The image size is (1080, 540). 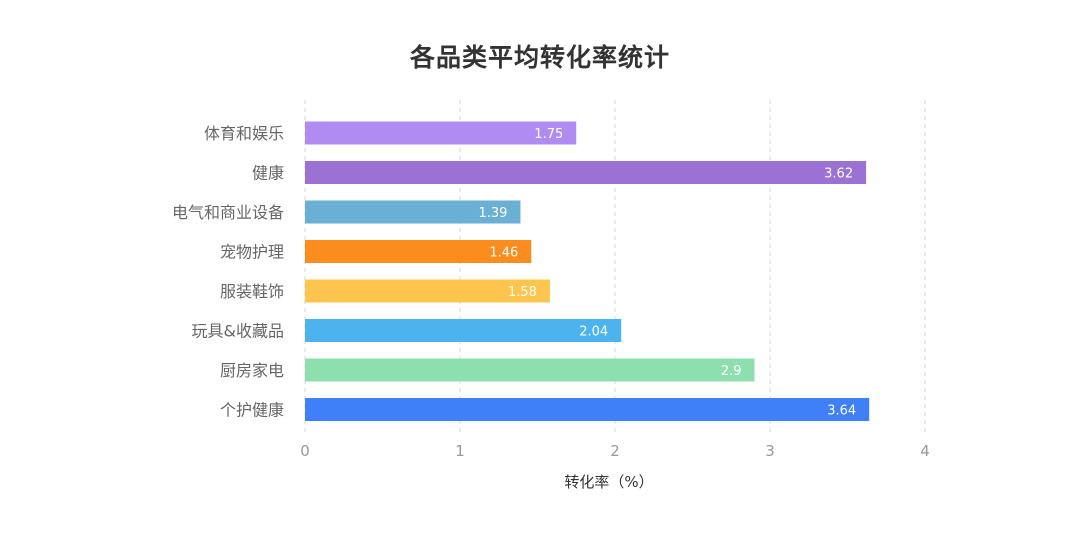 What do you see at coordinates (539, 57) in the screenshot?
I see `chart-title: 各品类平均转化率统计` at bounding box center [539, 57].